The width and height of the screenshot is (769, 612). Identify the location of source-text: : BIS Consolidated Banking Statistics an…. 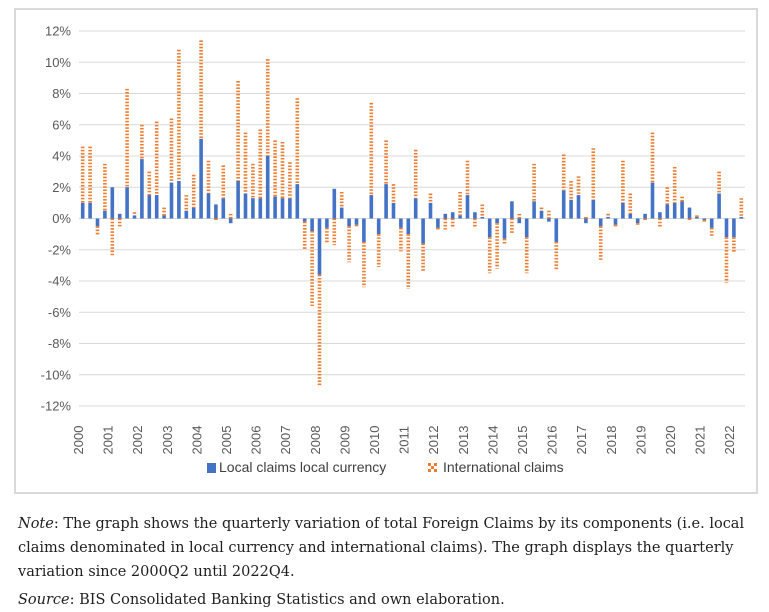
(287, 600).